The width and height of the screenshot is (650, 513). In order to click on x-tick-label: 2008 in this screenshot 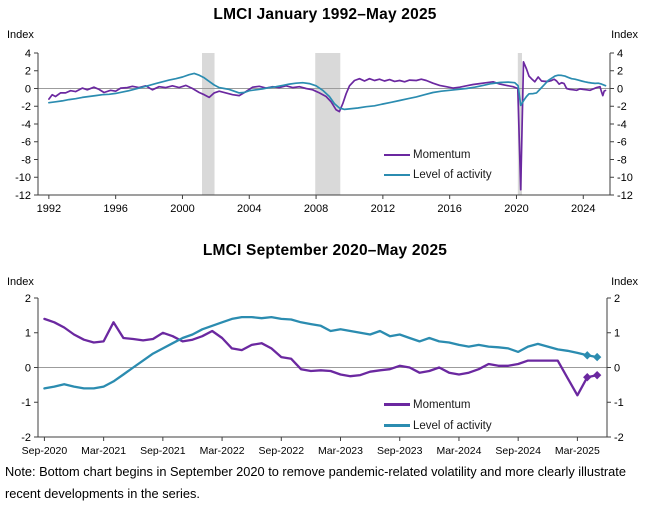, I will do `click(316, 209)`.